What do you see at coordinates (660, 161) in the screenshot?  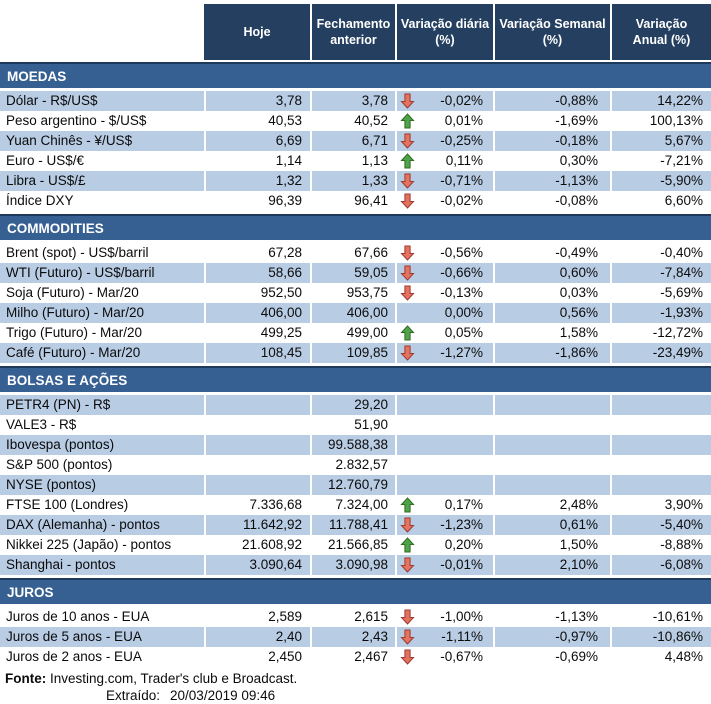 I see `cell-variacao-anual: -7,21%` at bounding box center [660, 161].